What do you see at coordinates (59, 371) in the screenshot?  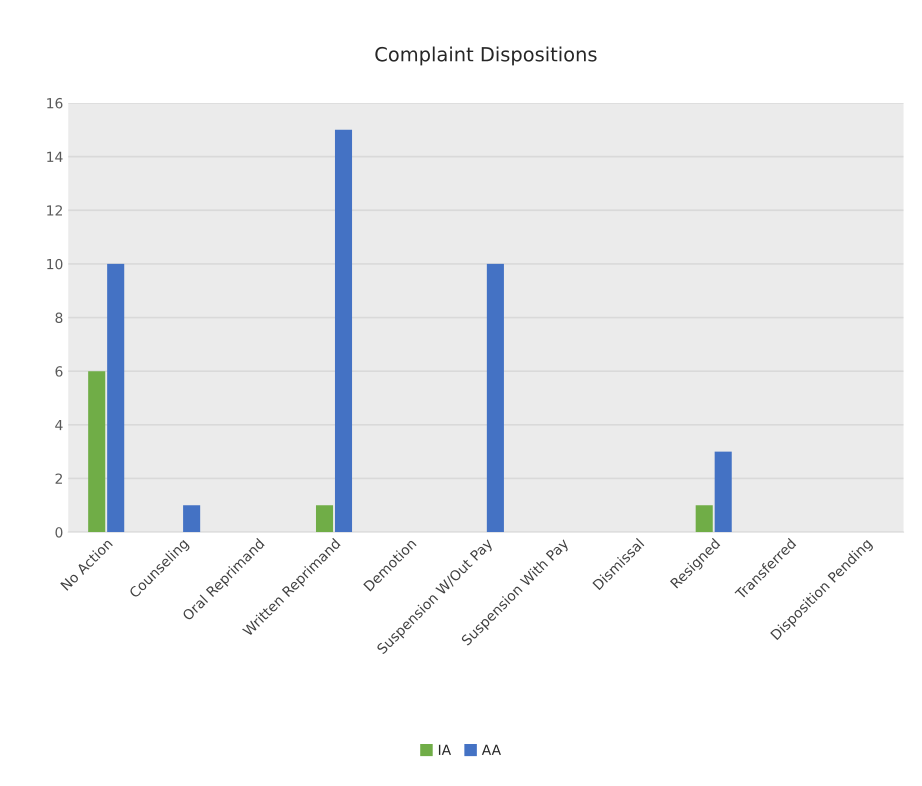 I see `y-tick-label: 6` at bounding box center [59, 371].